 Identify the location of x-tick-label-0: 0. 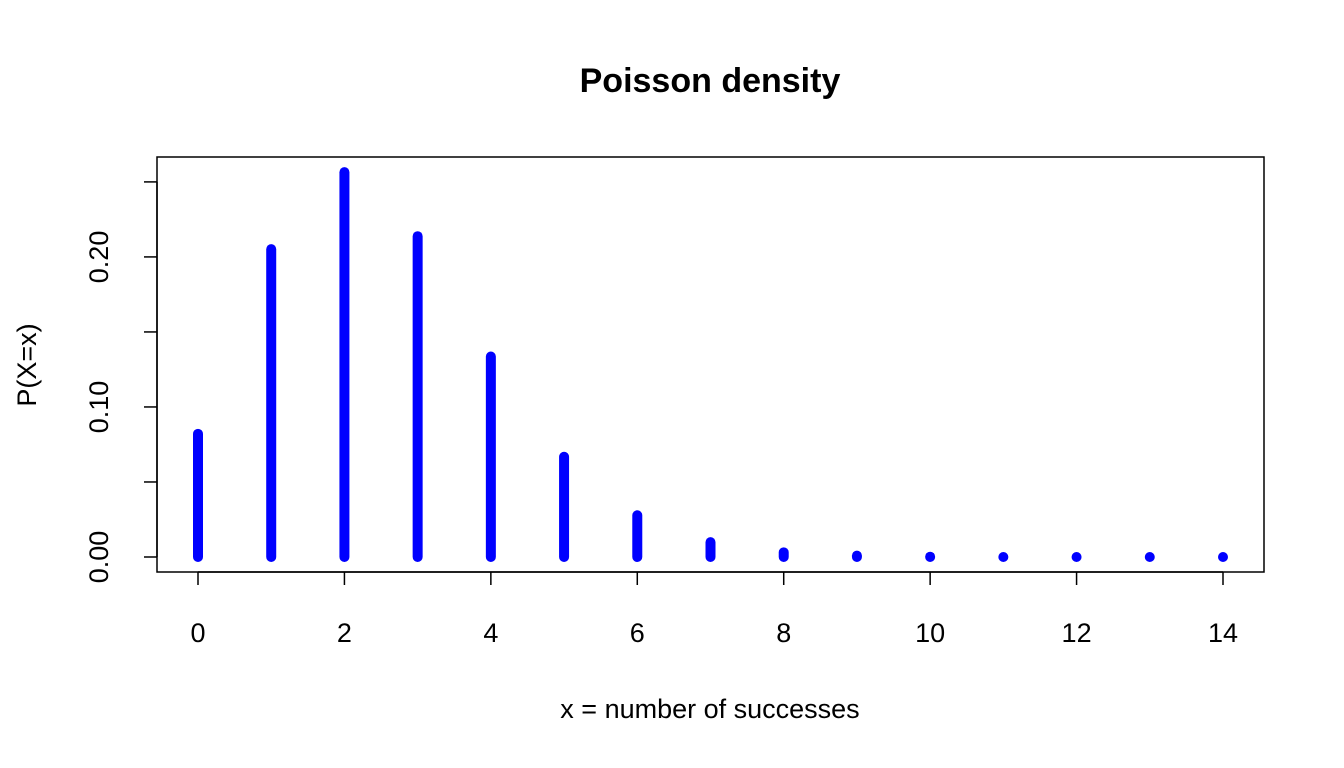
(197, 633).